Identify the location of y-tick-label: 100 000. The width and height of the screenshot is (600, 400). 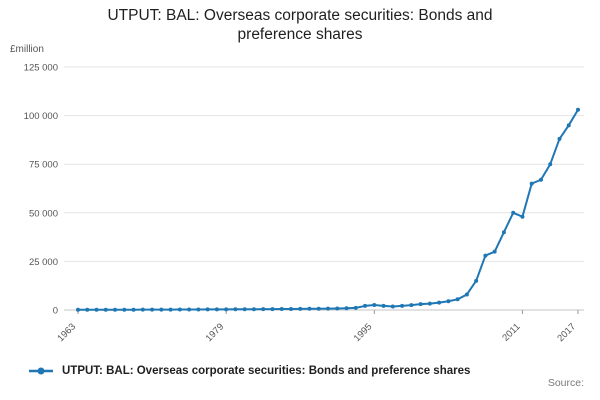
(41, 116).